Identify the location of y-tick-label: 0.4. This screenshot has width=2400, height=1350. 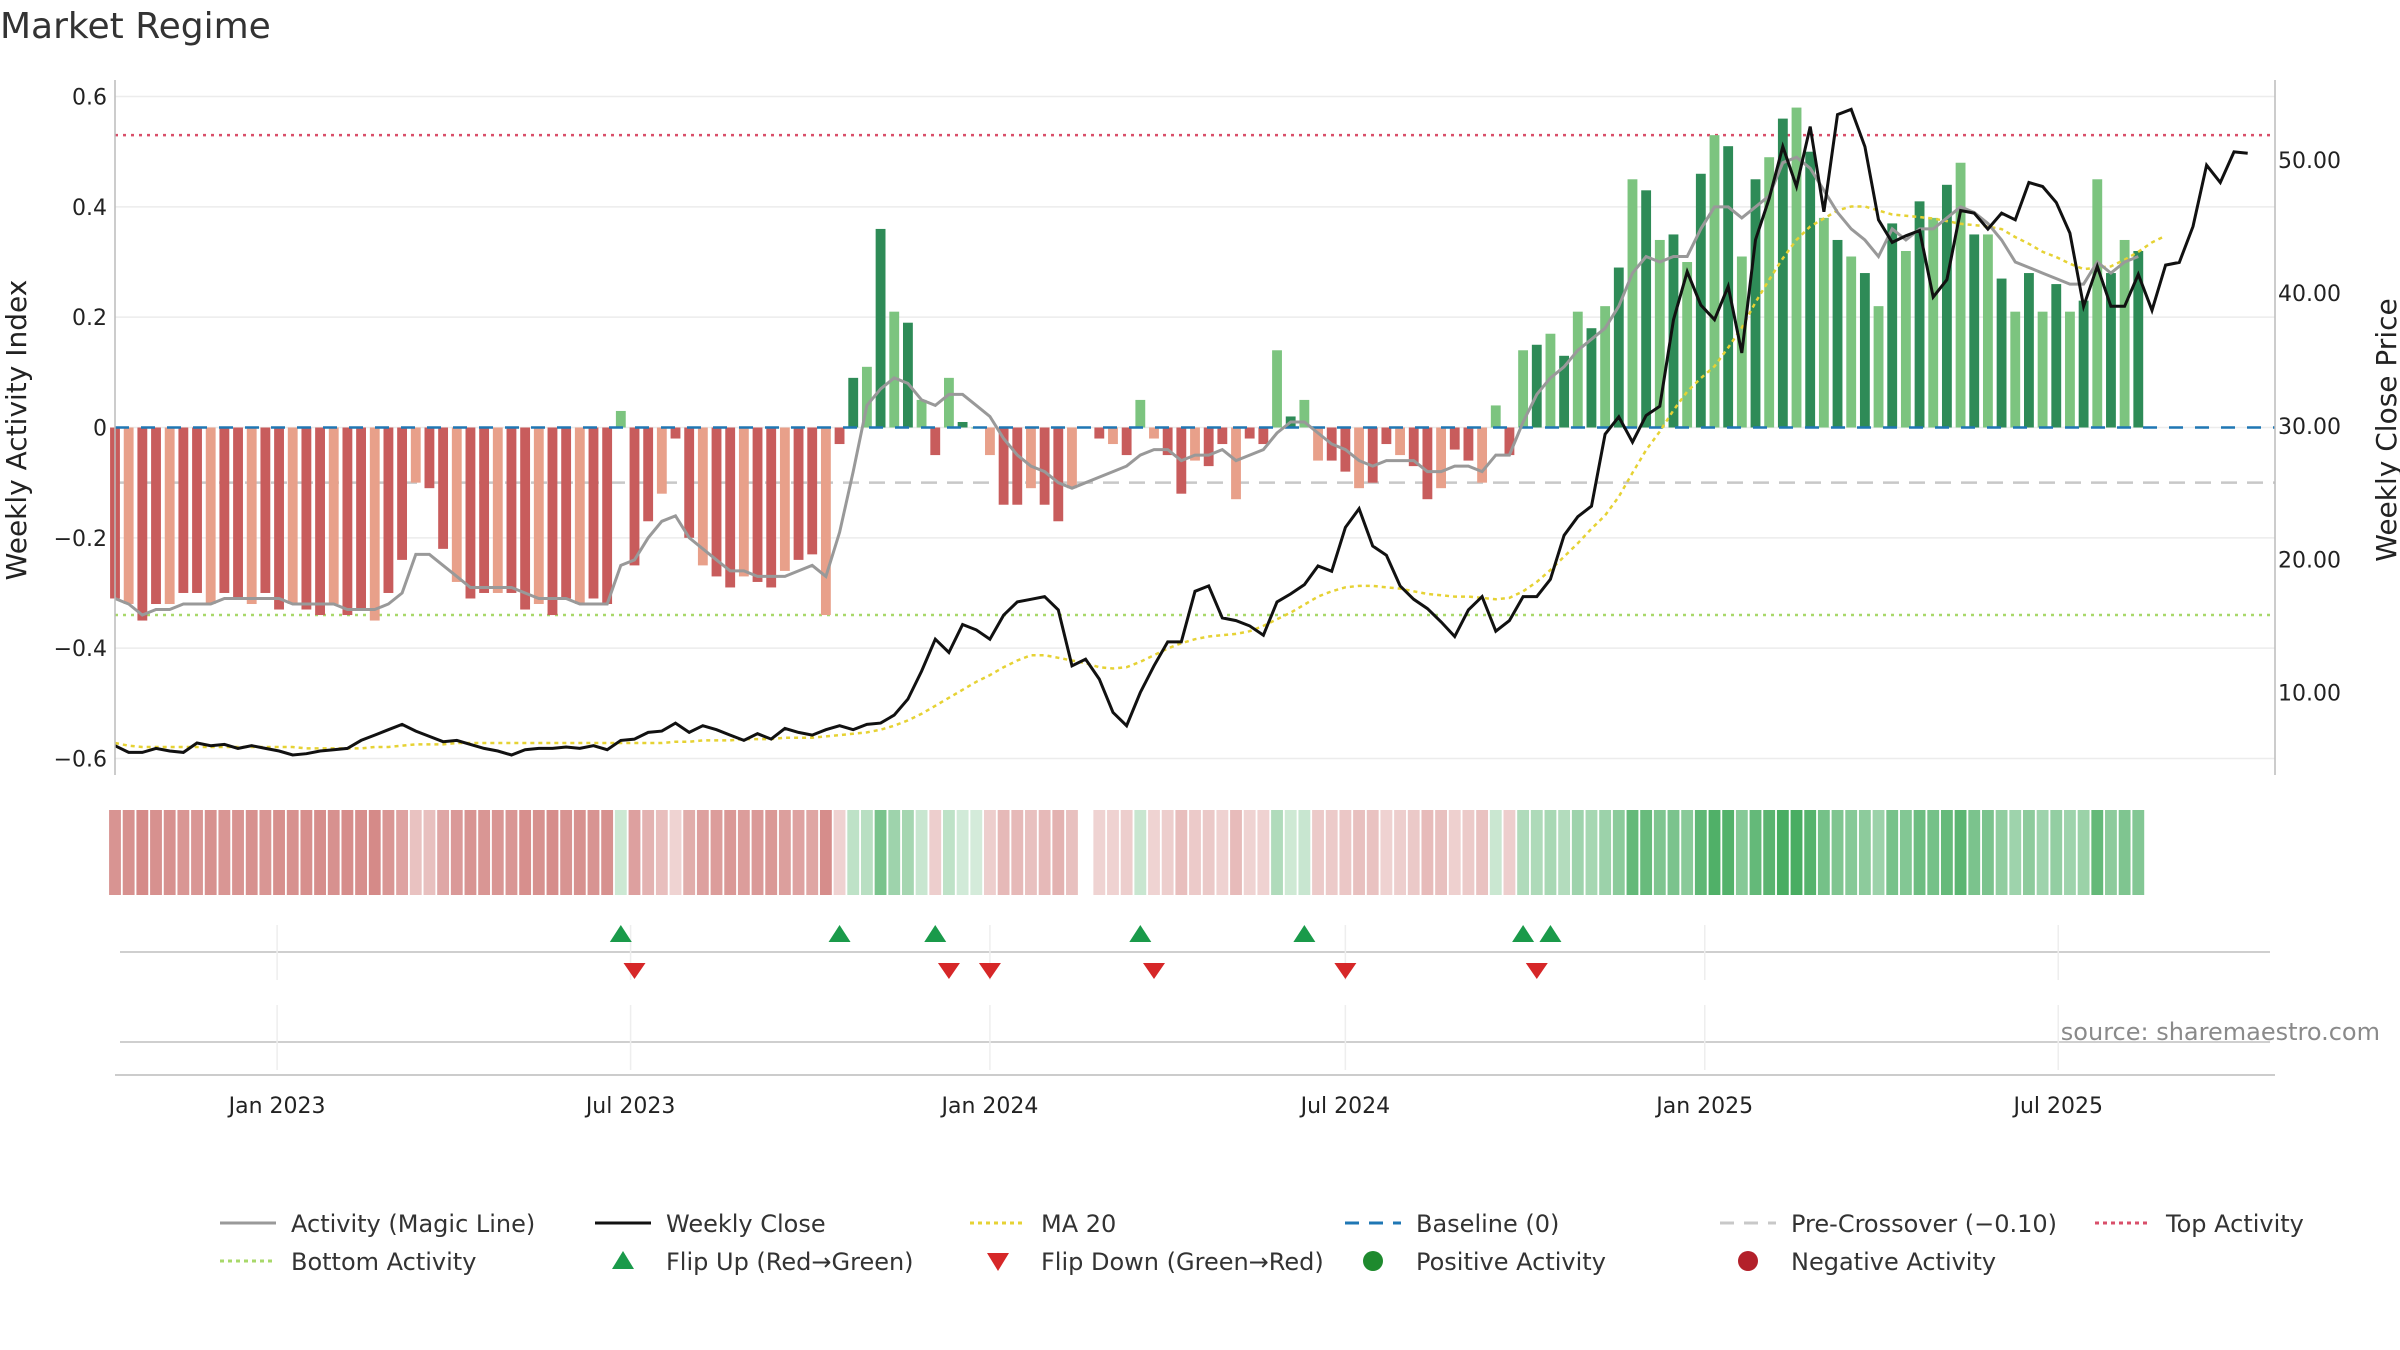
(89, 208).